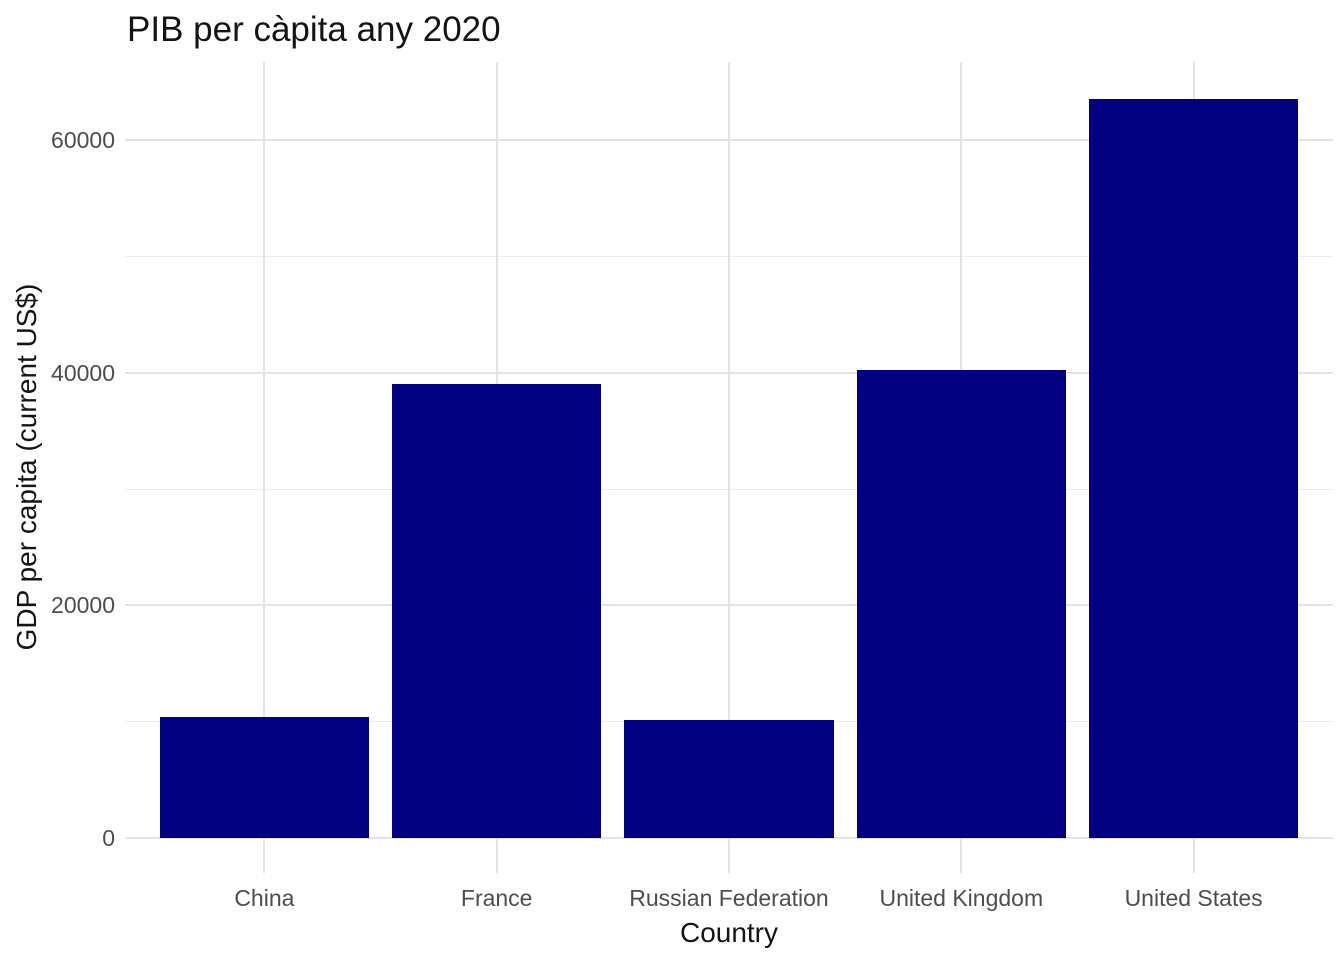 This screenshot has width=1344, height=960. What do you see at coordinates (729, 932) in the screenshot?
I see `x-axis-title: Country` at bounding box center [729, 932].